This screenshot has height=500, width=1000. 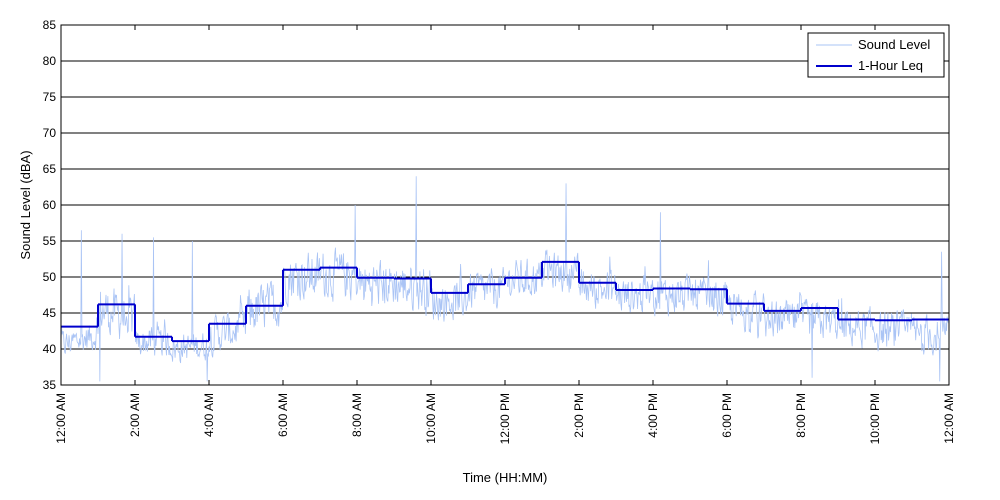 I want to click on y-tick-label: 40, so click(x=50, y=349).